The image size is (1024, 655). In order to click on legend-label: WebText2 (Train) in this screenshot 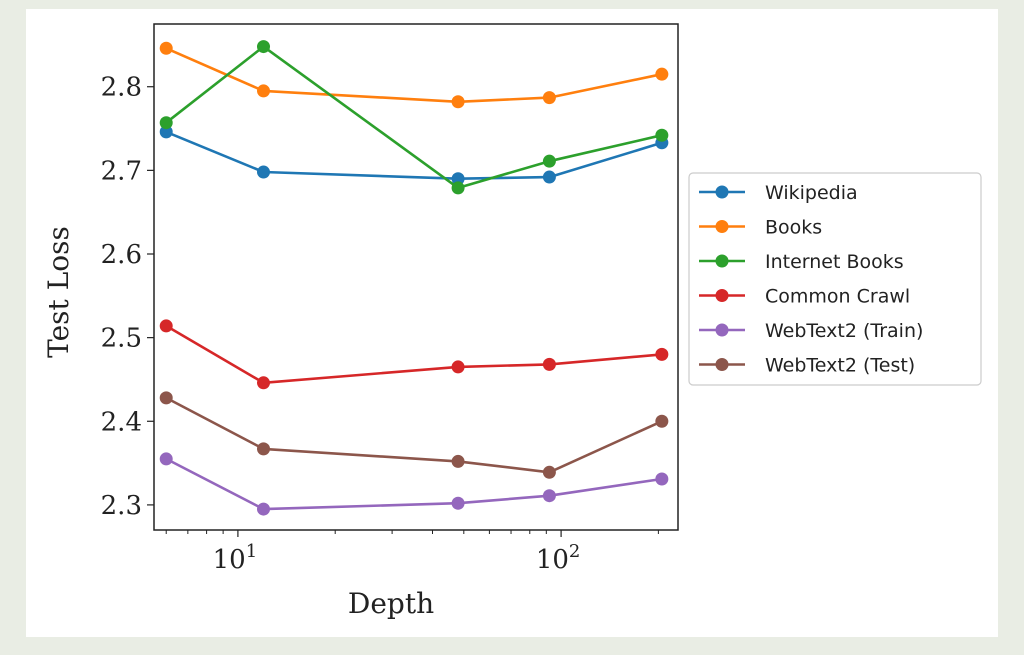, I will do `click(844, 331)`.